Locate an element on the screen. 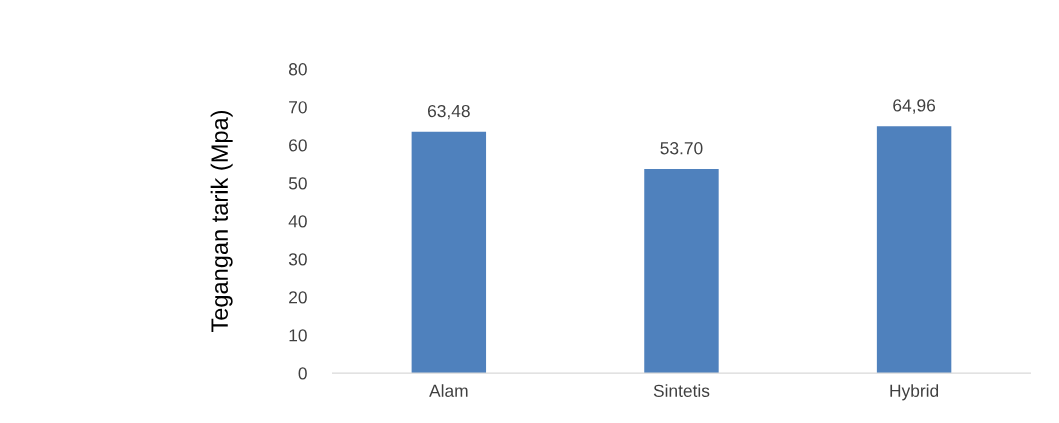 The height and width of the screenshot is (423, 1059). y-tick-label: 20 is located at coordinates (298, 297).